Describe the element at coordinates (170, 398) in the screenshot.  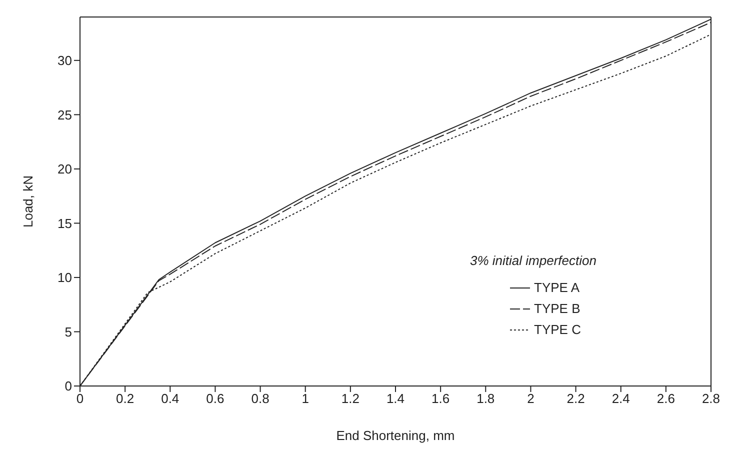
I see `x-tick-label: 0.4` at that location.